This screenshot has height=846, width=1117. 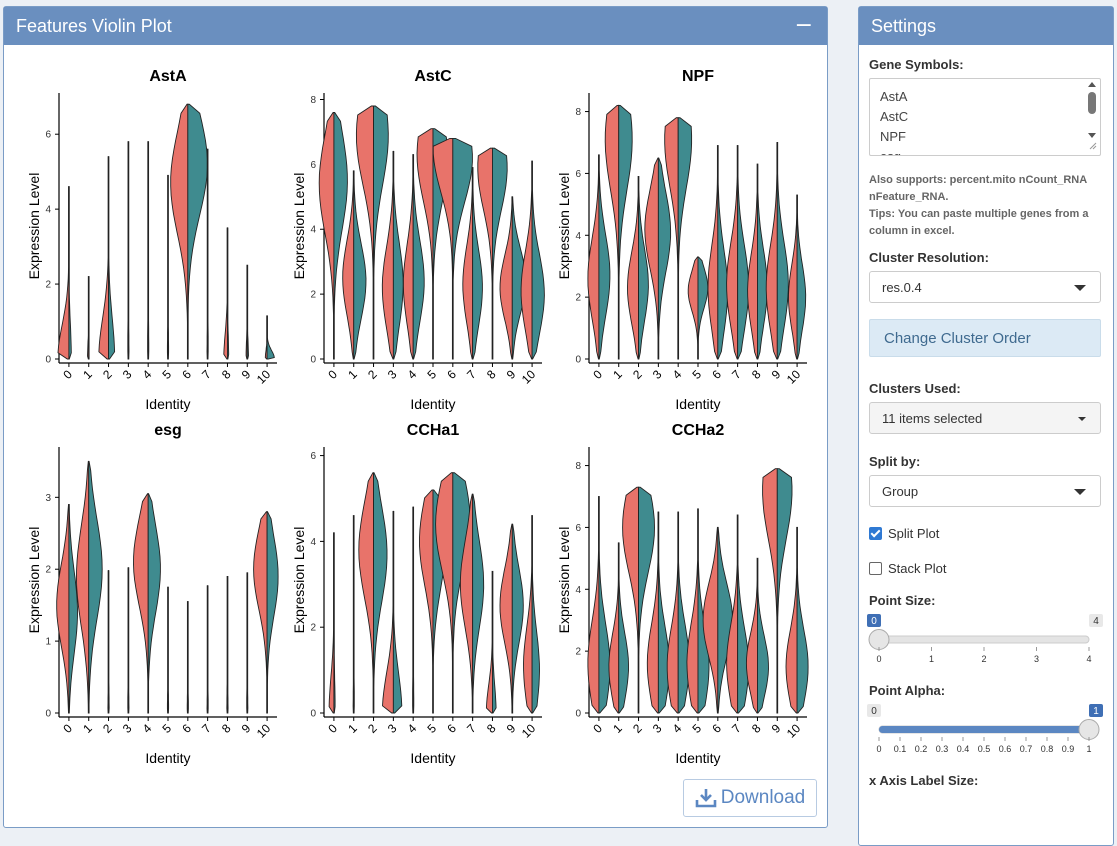 I want to click on slider-tick-label: 1, so click(x=931, y=659).